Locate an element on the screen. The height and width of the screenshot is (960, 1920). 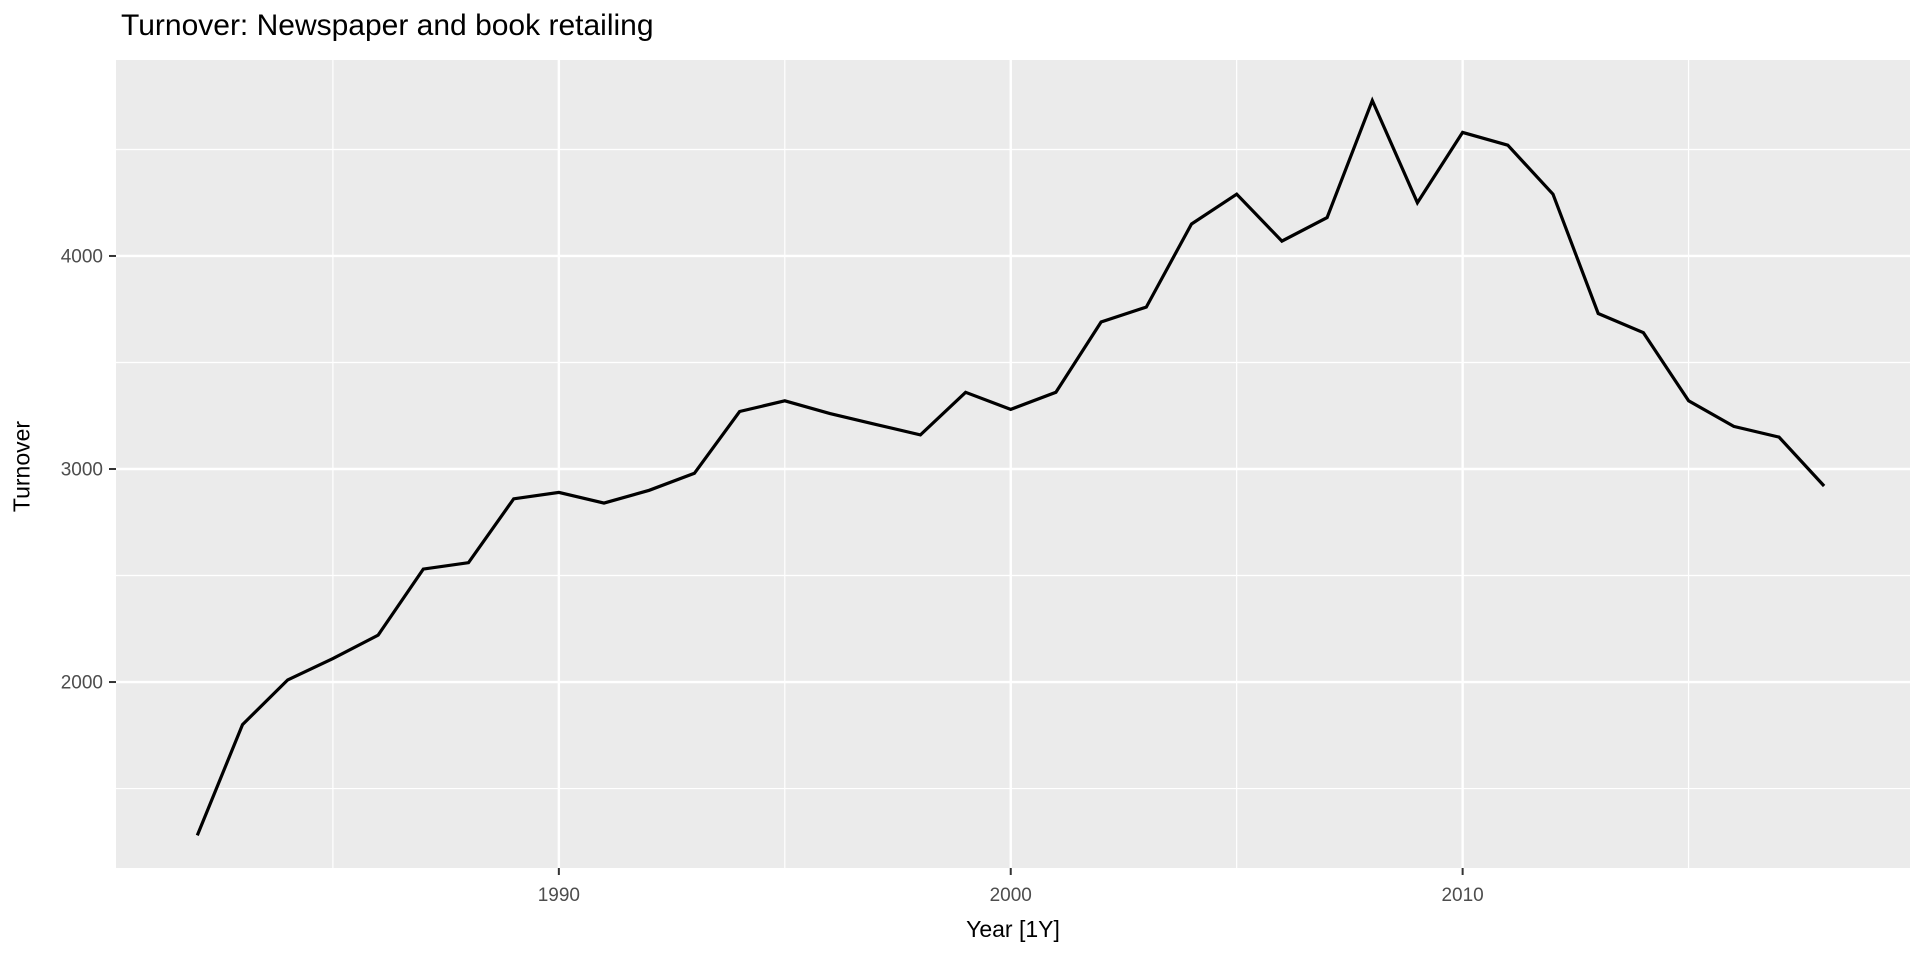
y-tick-label: 4000 is located at coordinates (82, 256).